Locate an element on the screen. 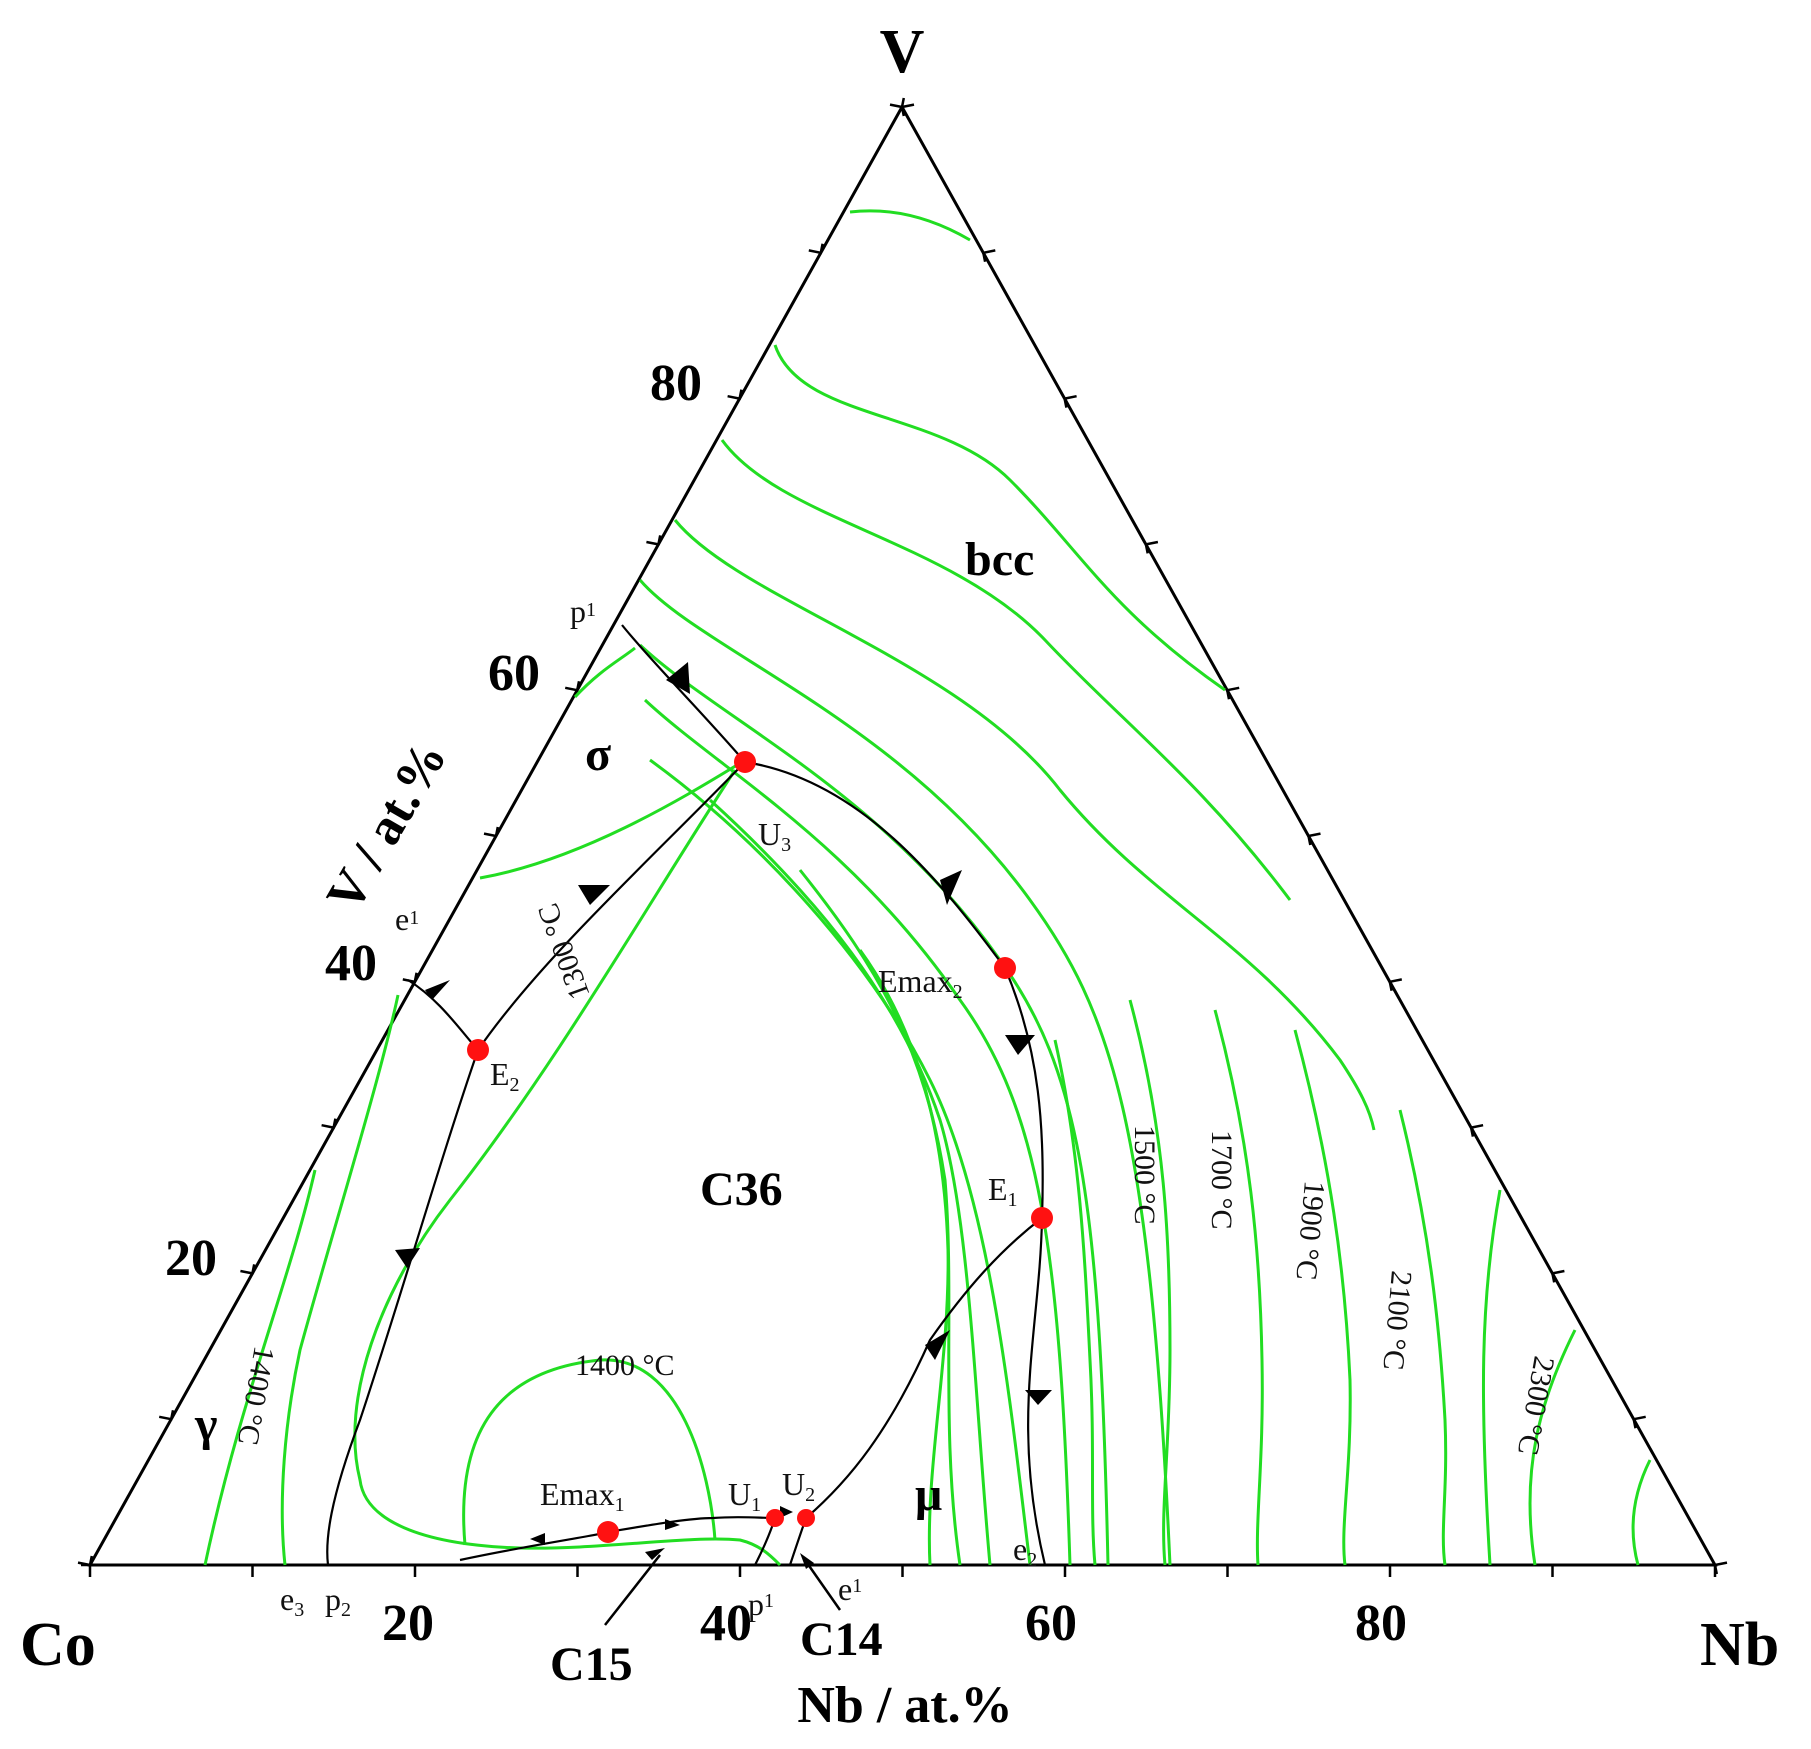 The image size is (1811, 1749). isotherm-1900 is located at coordinates (1238, 1287).